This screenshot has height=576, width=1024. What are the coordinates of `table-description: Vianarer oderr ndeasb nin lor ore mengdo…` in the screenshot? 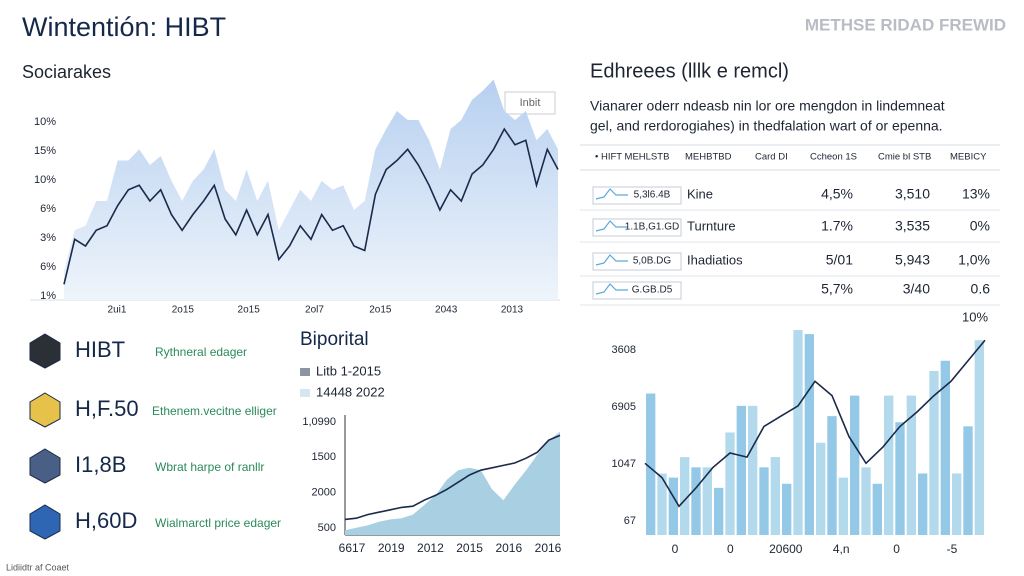 It's located at (767, 106).